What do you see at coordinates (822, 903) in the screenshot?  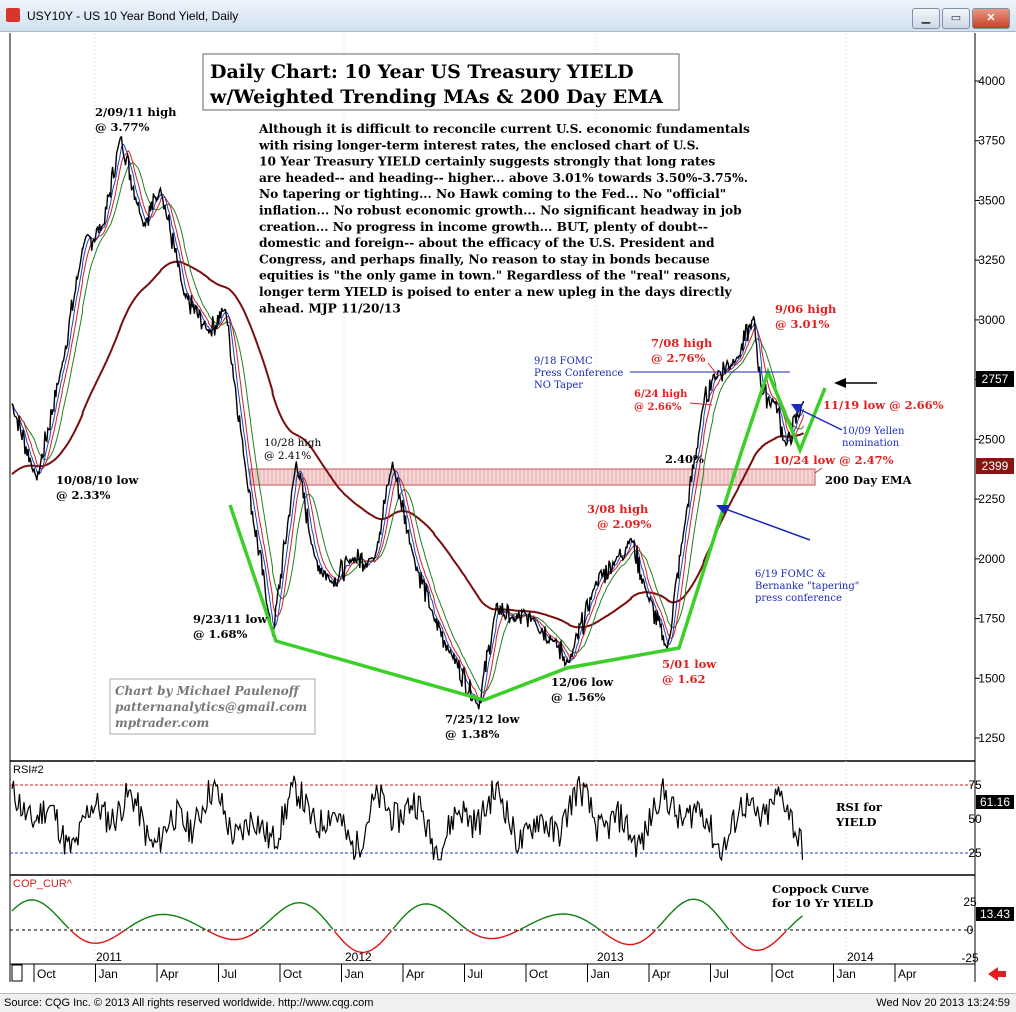 I see `coppock-note-2: for 10 Yr YIELD` at bounding box center [822, 903].